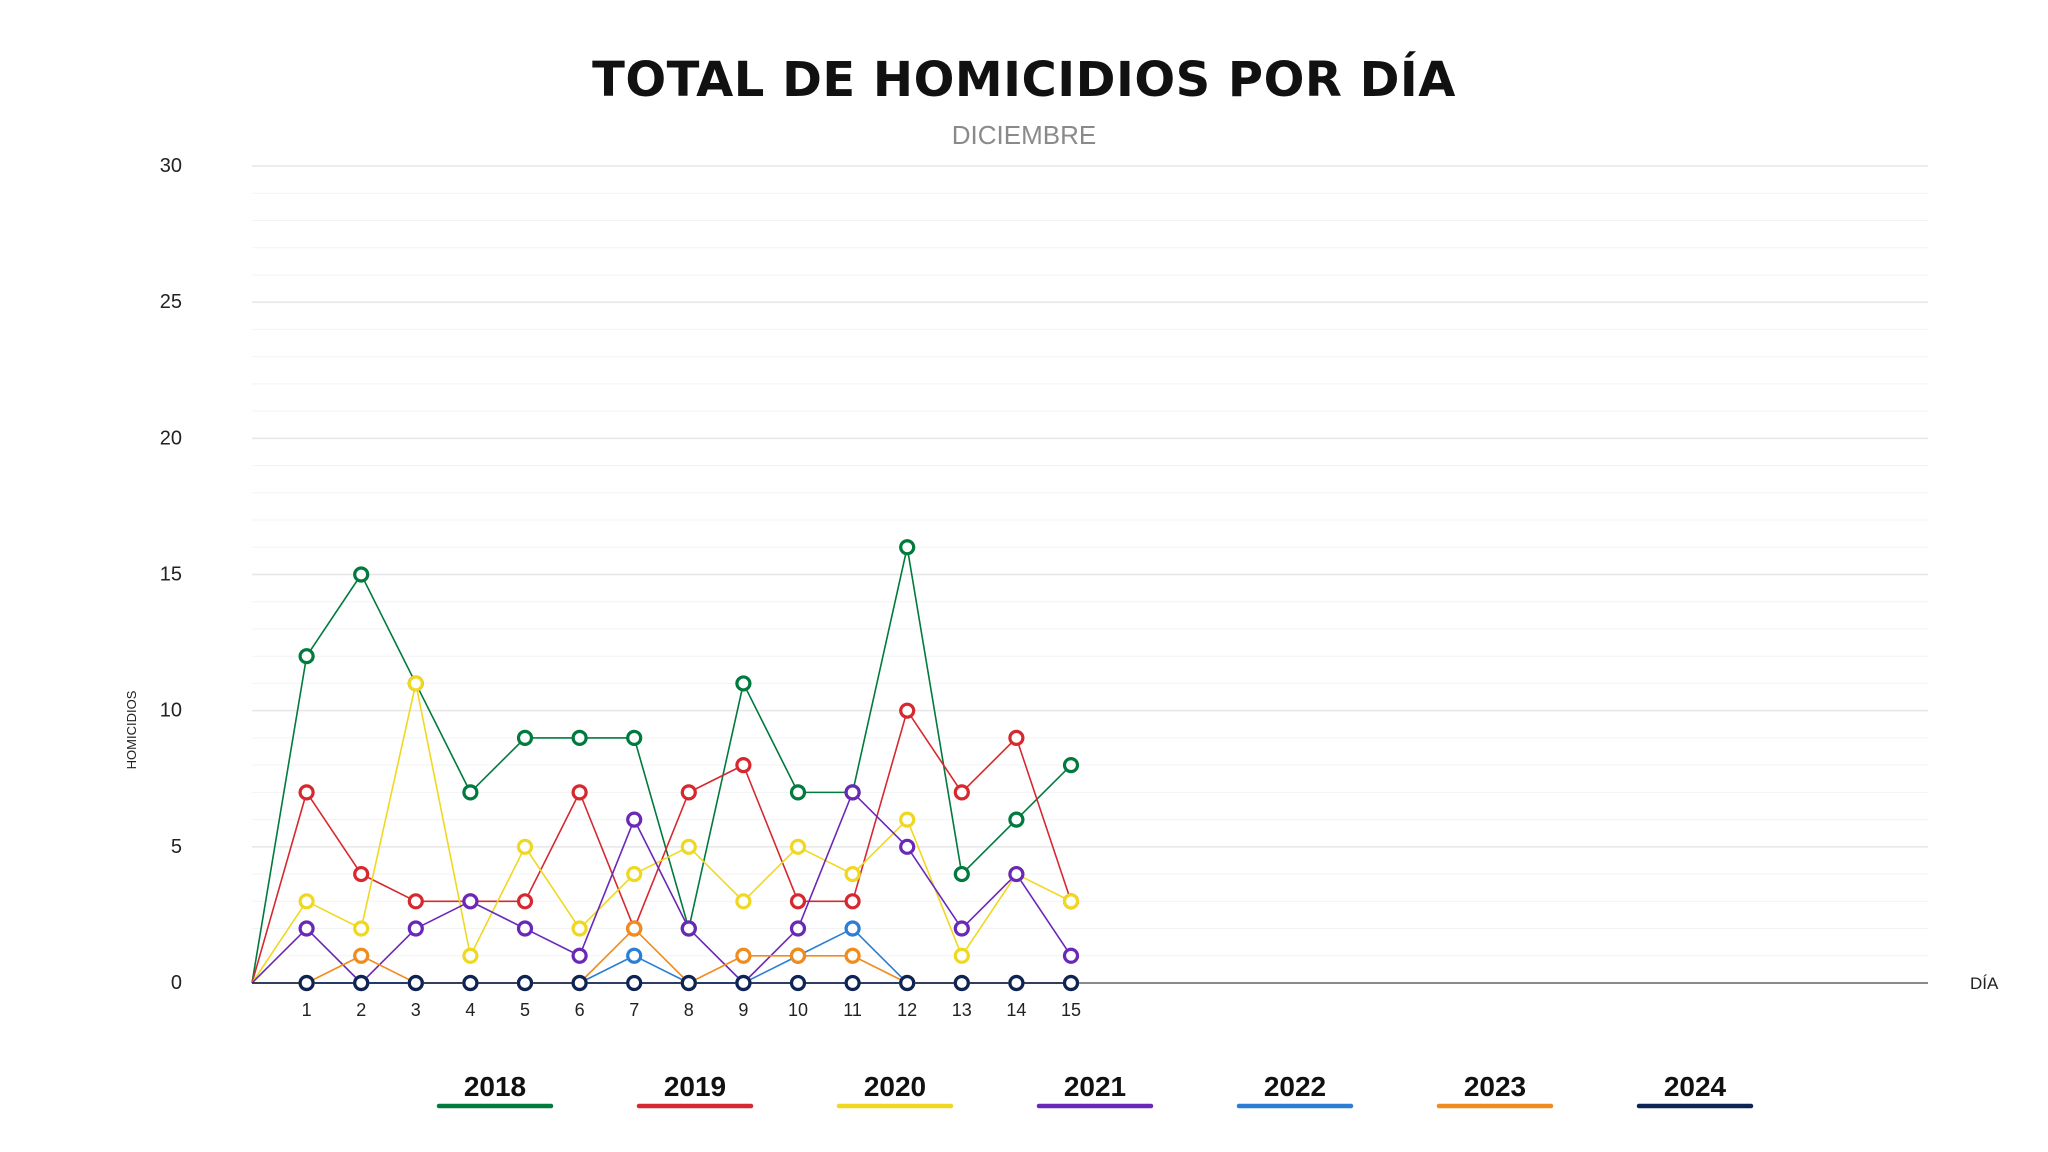  Describe the element at coordinates (798, 1010) in the screenshot. I see `x-tick-label: 10` at that location.